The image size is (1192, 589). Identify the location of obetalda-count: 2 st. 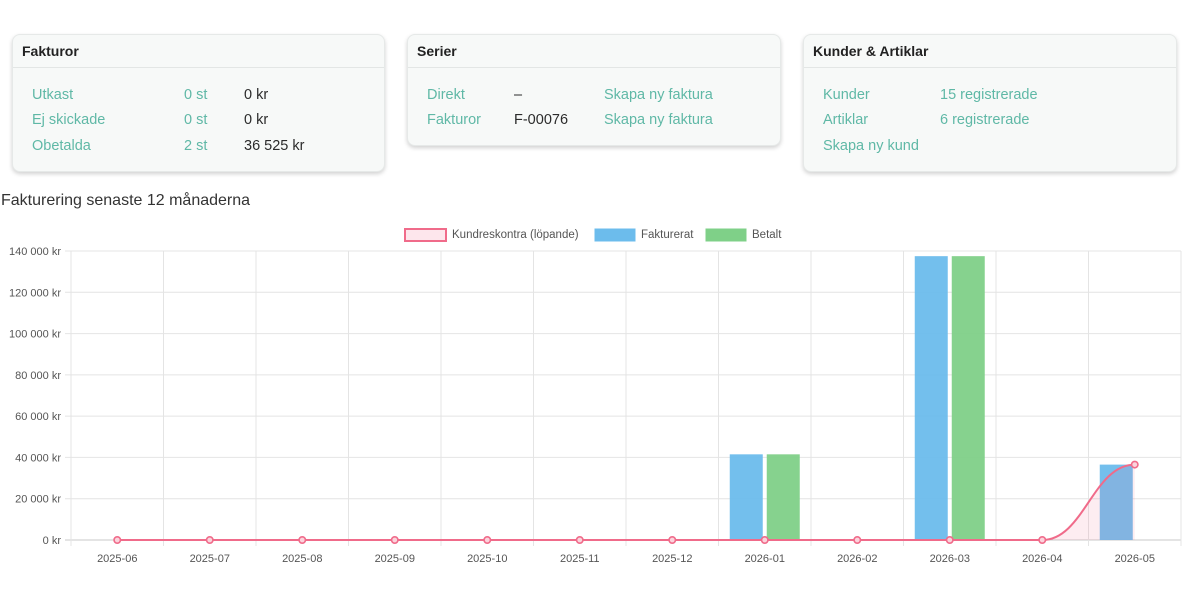
(196, 146).